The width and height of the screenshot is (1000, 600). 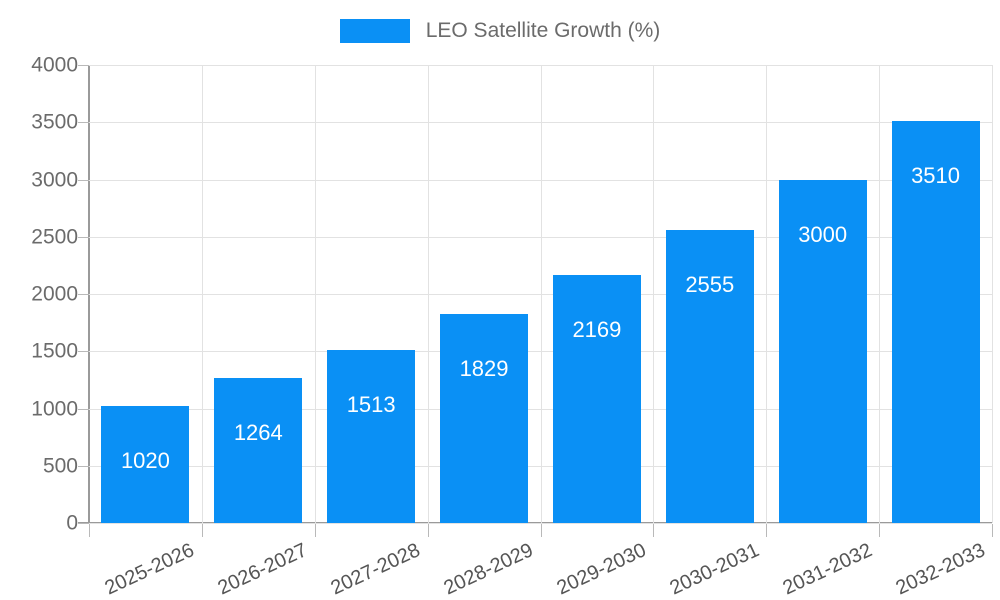 I want to click on legend-item-leo-satellite-growth: LEO Satellite Growth (%), so click(x=500, y=31).